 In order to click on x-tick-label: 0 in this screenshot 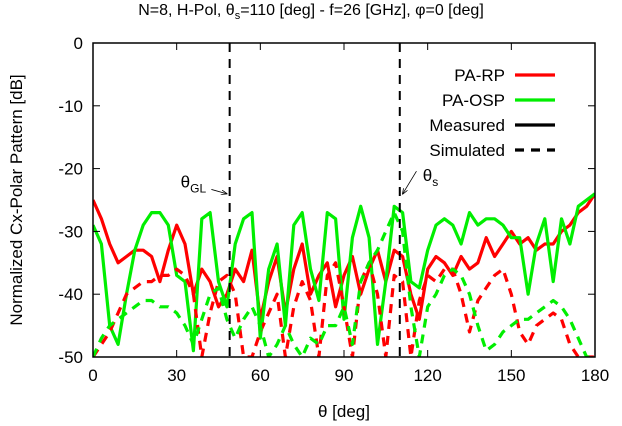, I will do `click(92, 375)`.